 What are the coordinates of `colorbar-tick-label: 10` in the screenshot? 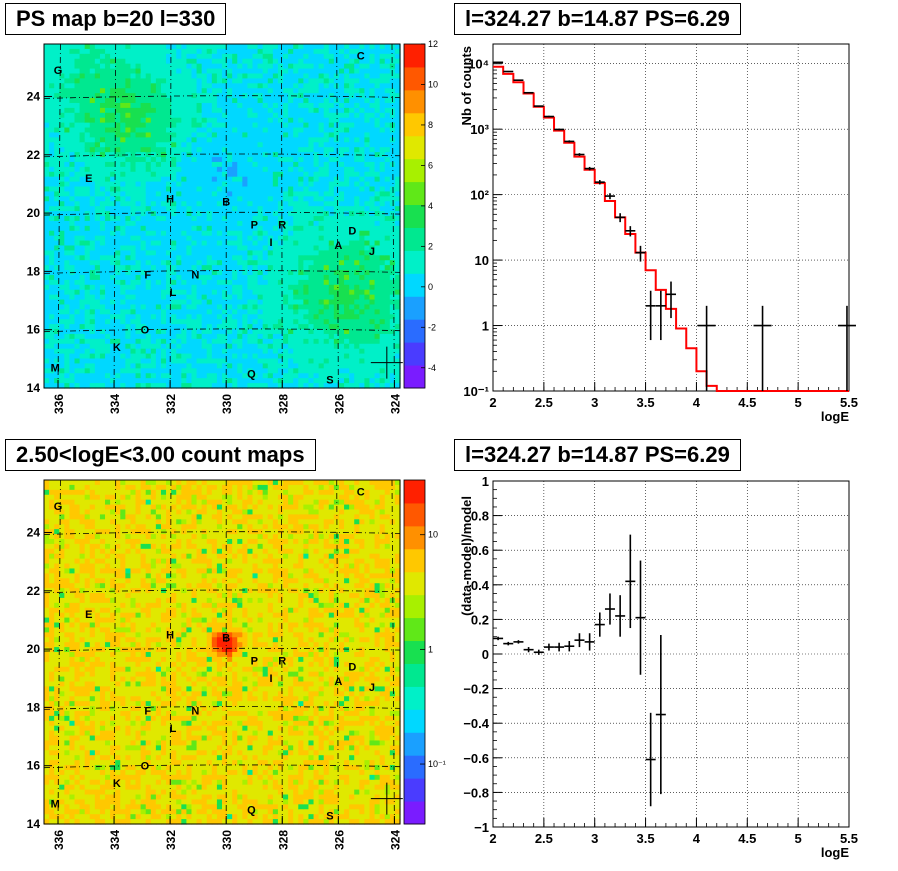 It's located at (433, 84).